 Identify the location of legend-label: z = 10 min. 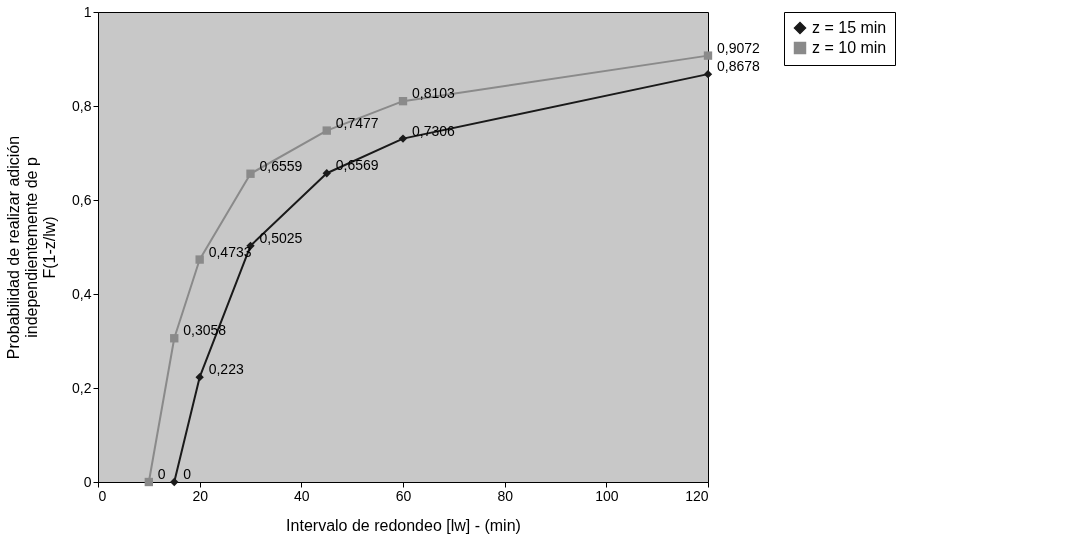
(849, 47).